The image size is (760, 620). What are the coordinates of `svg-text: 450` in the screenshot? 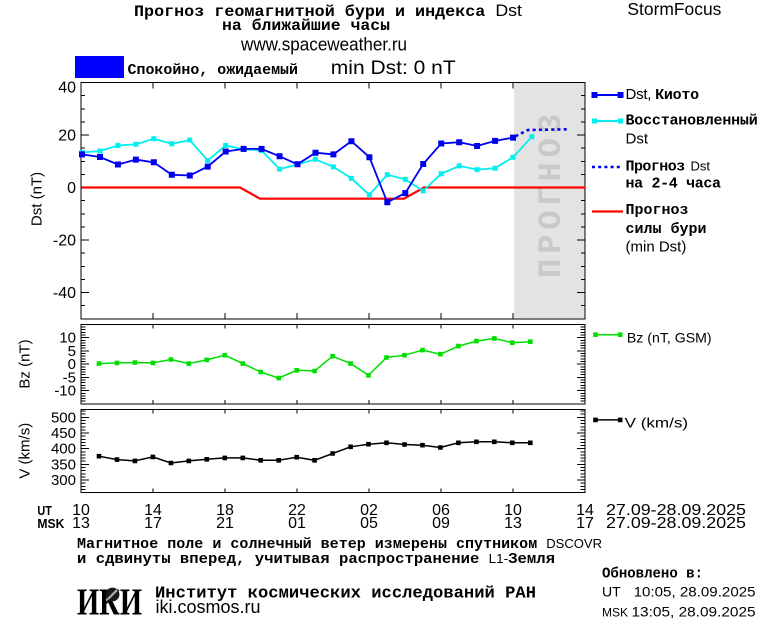 It's located at (63, 433).